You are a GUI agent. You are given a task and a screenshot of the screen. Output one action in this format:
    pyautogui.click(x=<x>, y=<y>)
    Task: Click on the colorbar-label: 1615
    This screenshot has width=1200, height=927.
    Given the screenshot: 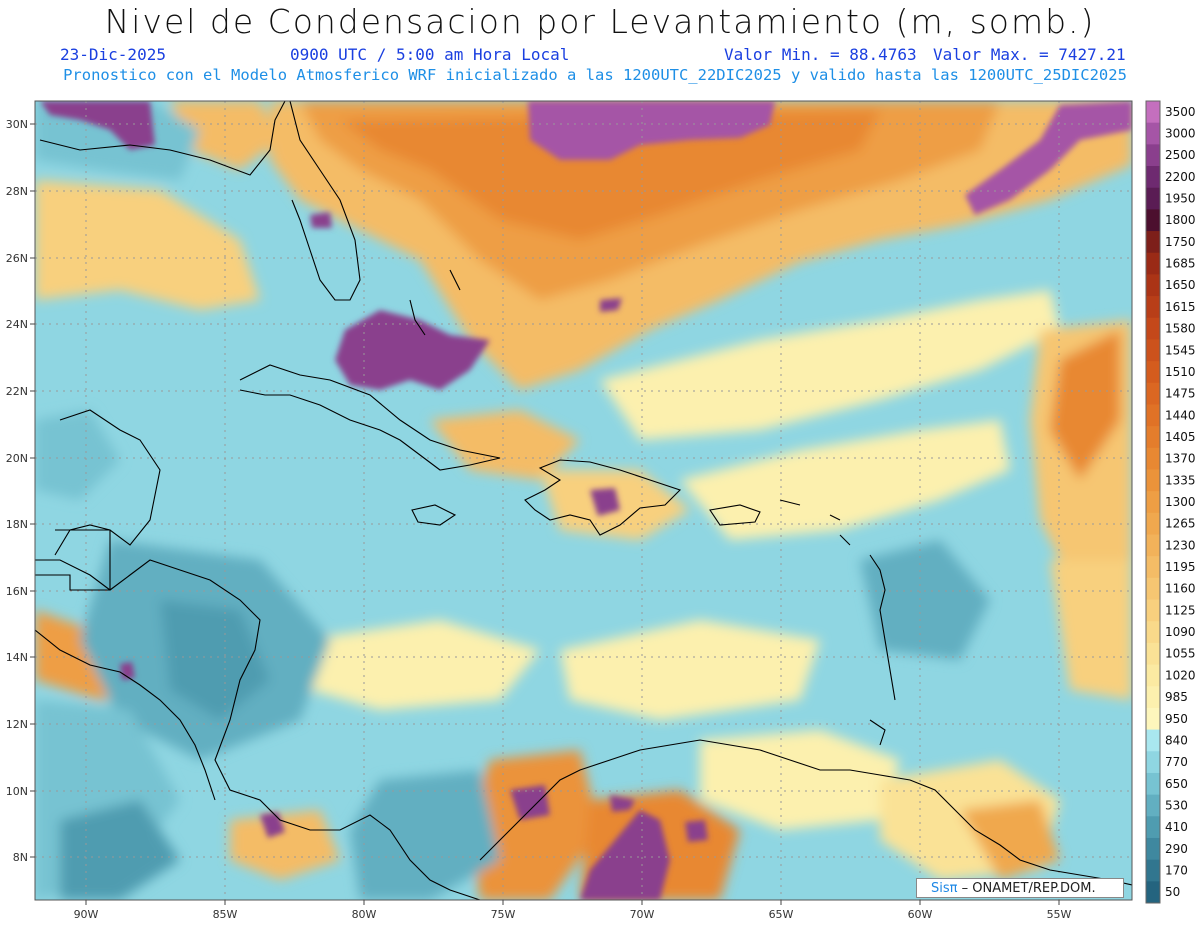 What is the action you would take?
    pyautogui.click(x=1180, y=307)
    